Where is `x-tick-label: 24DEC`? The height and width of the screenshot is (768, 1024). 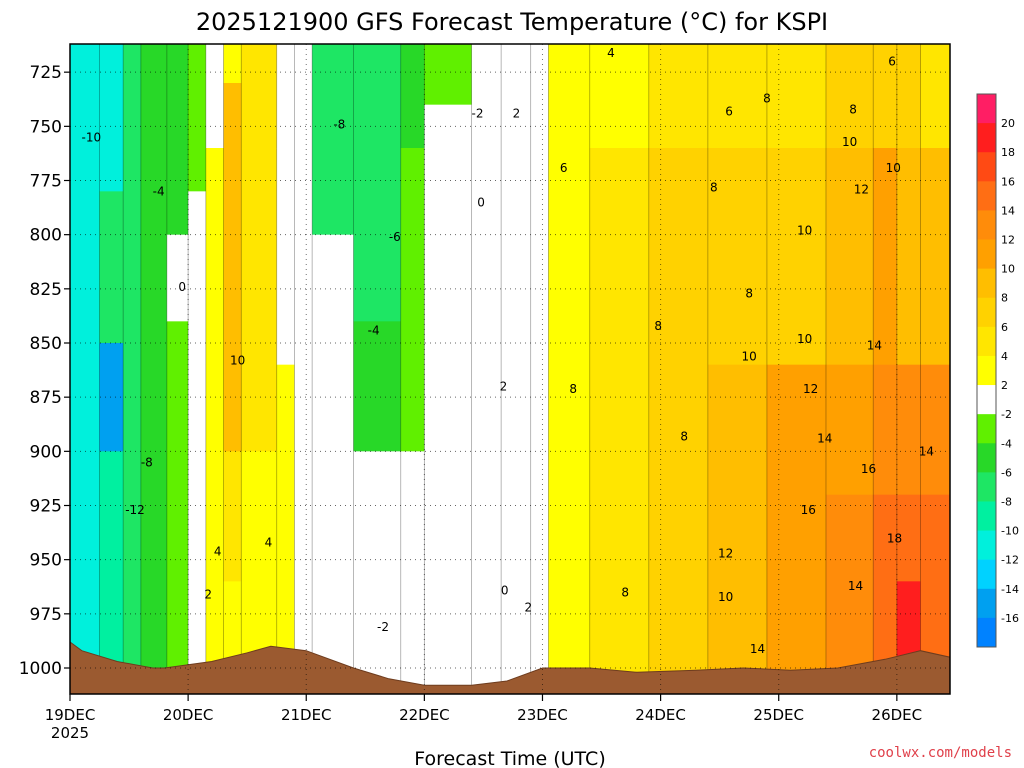 x-tick-label: 24DEC is located at coordinates (660, 715).